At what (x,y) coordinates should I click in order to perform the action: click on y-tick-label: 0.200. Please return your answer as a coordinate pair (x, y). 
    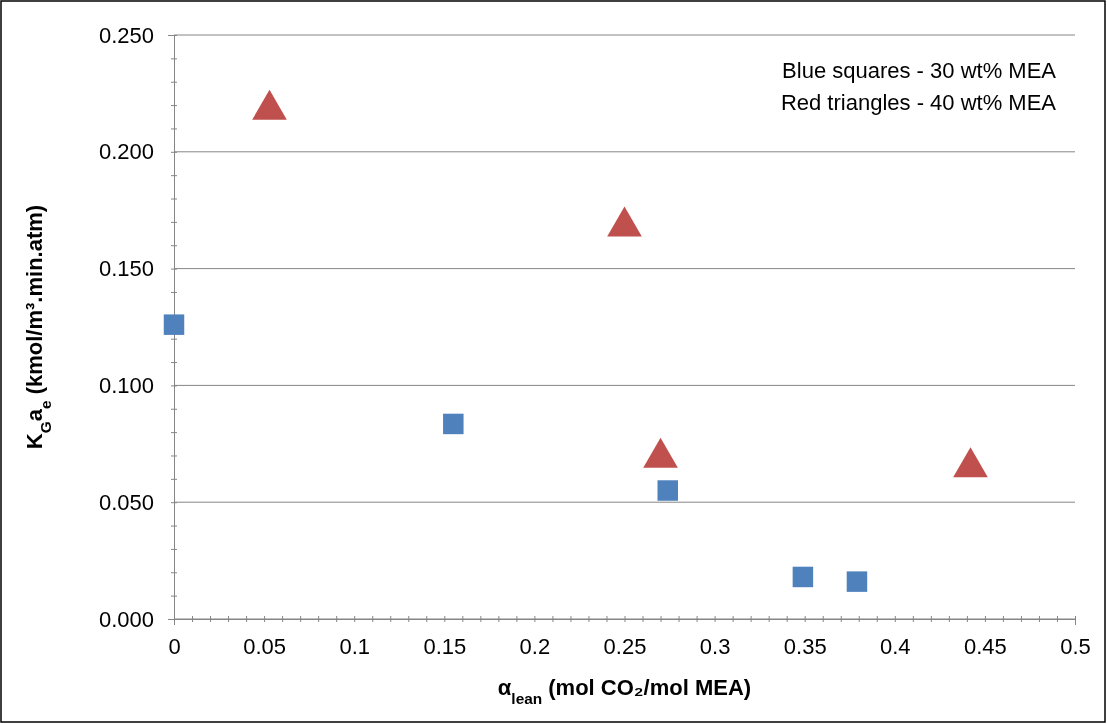
    Looking at the image, I should click on (126, 152).